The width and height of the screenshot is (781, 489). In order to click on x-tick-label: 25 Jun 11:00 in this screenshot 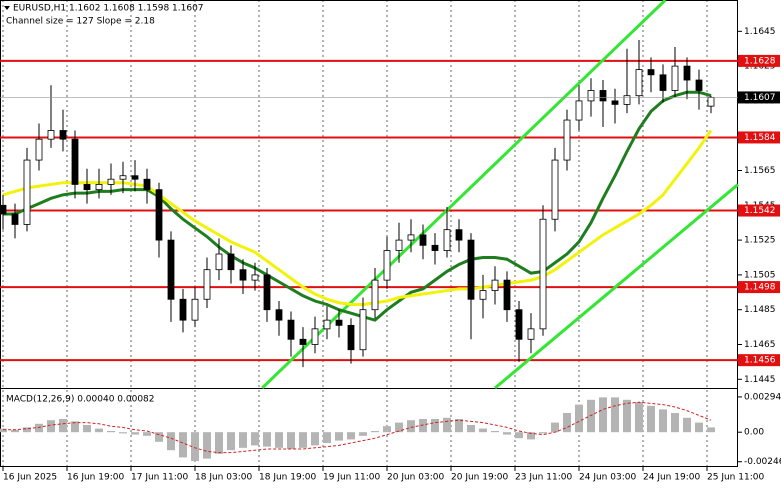, I will do `click(735, 478)`.